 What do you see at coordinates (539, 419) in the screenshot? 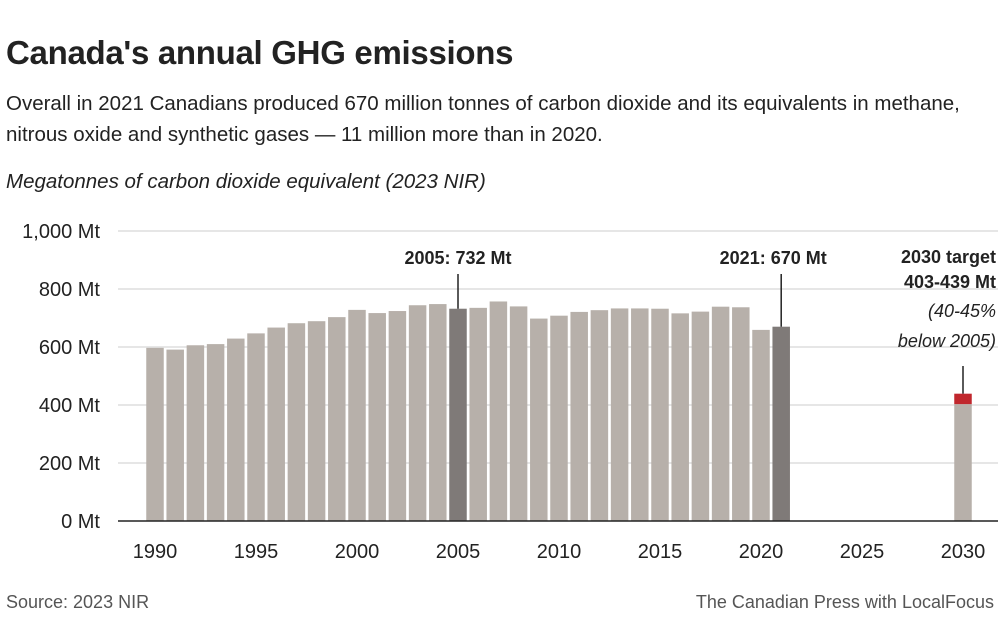
I see `bar-2009` at bounding box center [539, 419].